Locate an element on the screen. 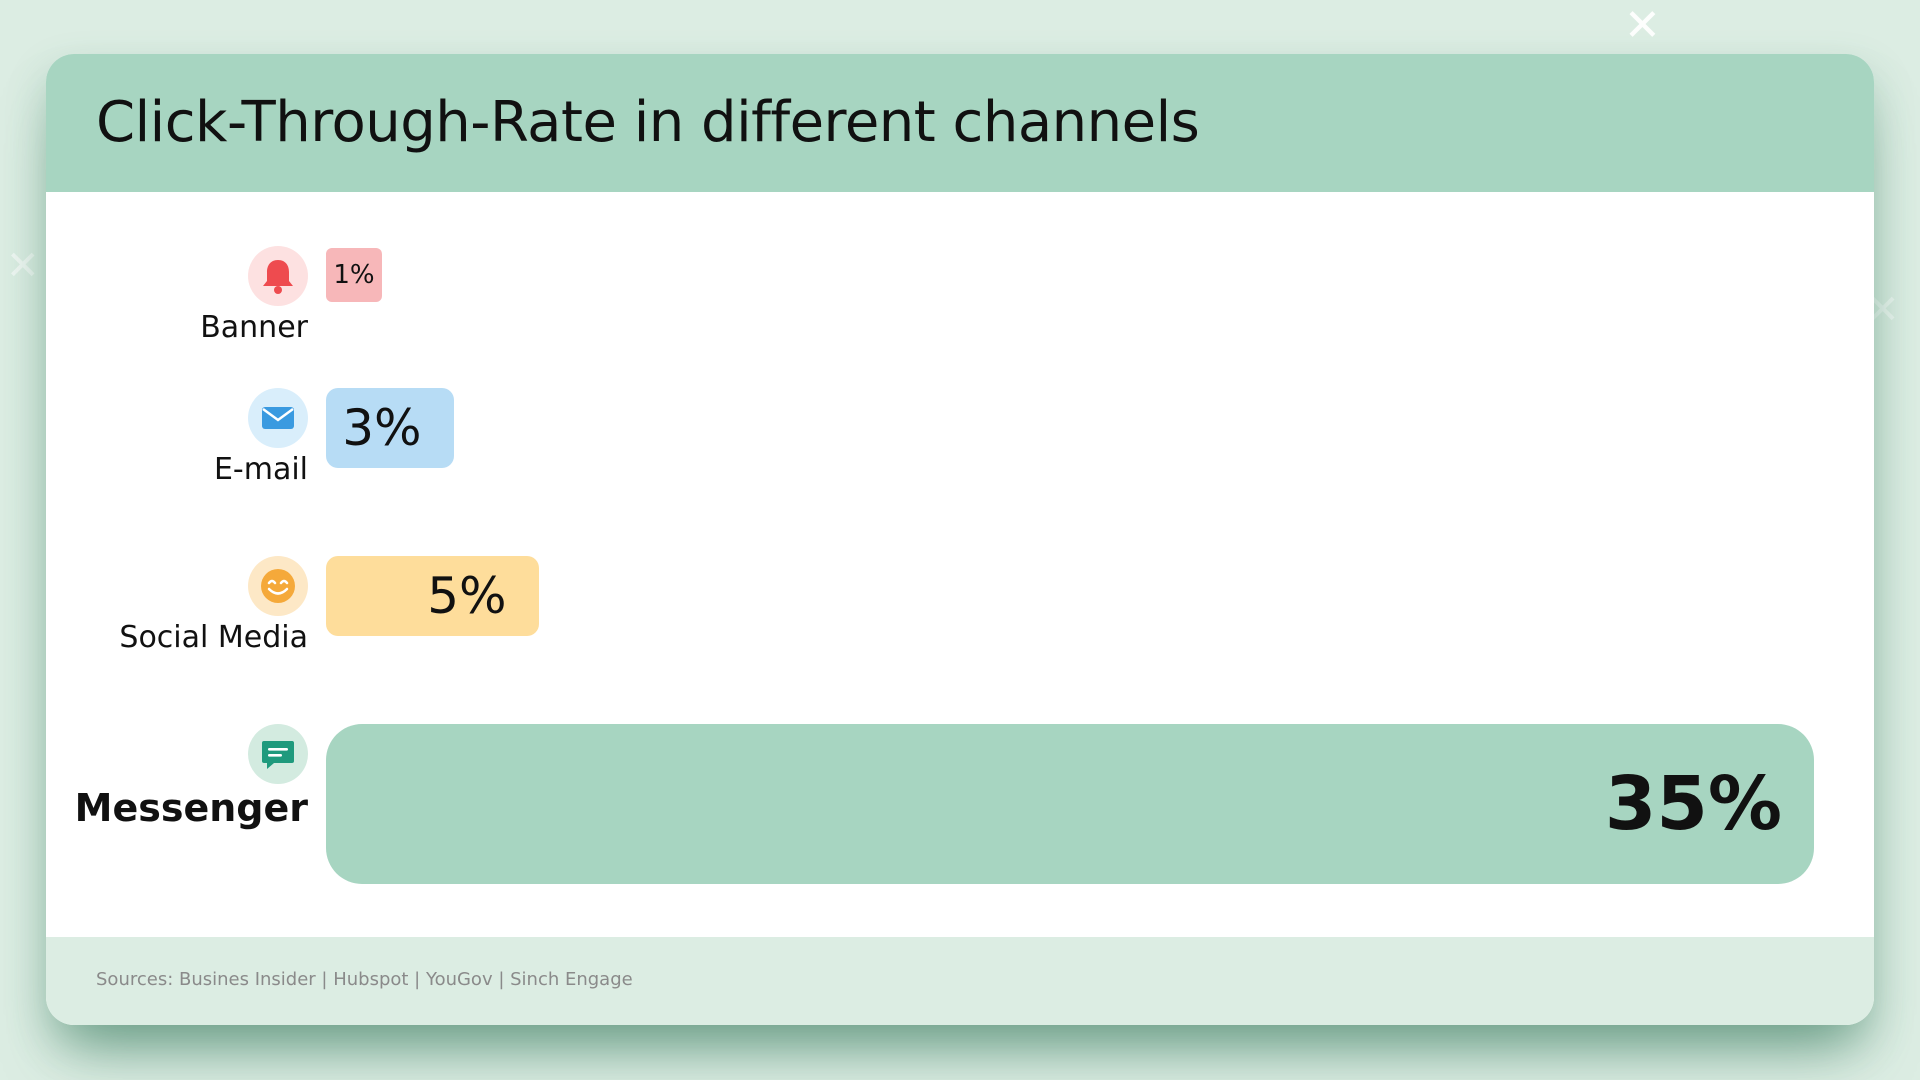  bell-icon is located at coordinates (278, 276).